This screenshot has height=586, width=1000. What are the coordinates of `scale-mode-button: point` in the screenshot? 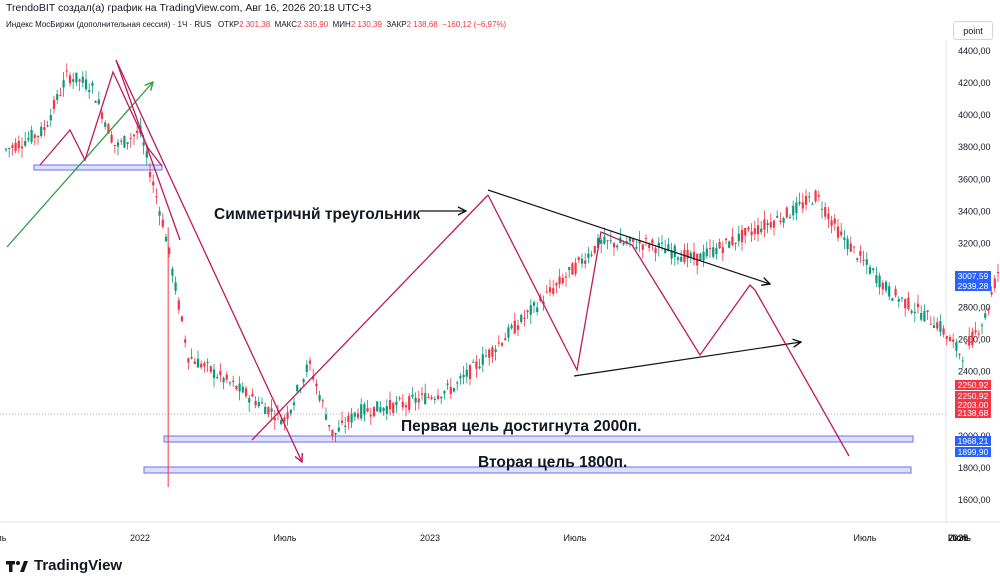 It's located at (973, 30).